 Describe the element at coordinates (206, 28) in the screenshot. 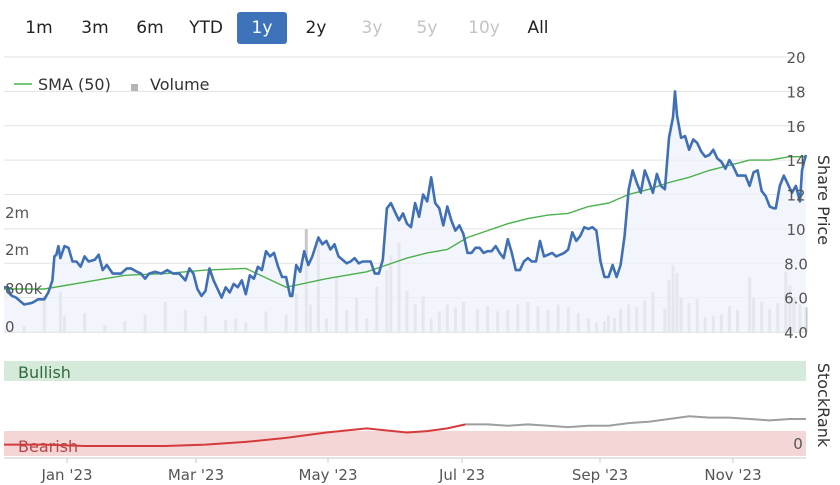

I see `range-button-ytd: YTD` at that location.